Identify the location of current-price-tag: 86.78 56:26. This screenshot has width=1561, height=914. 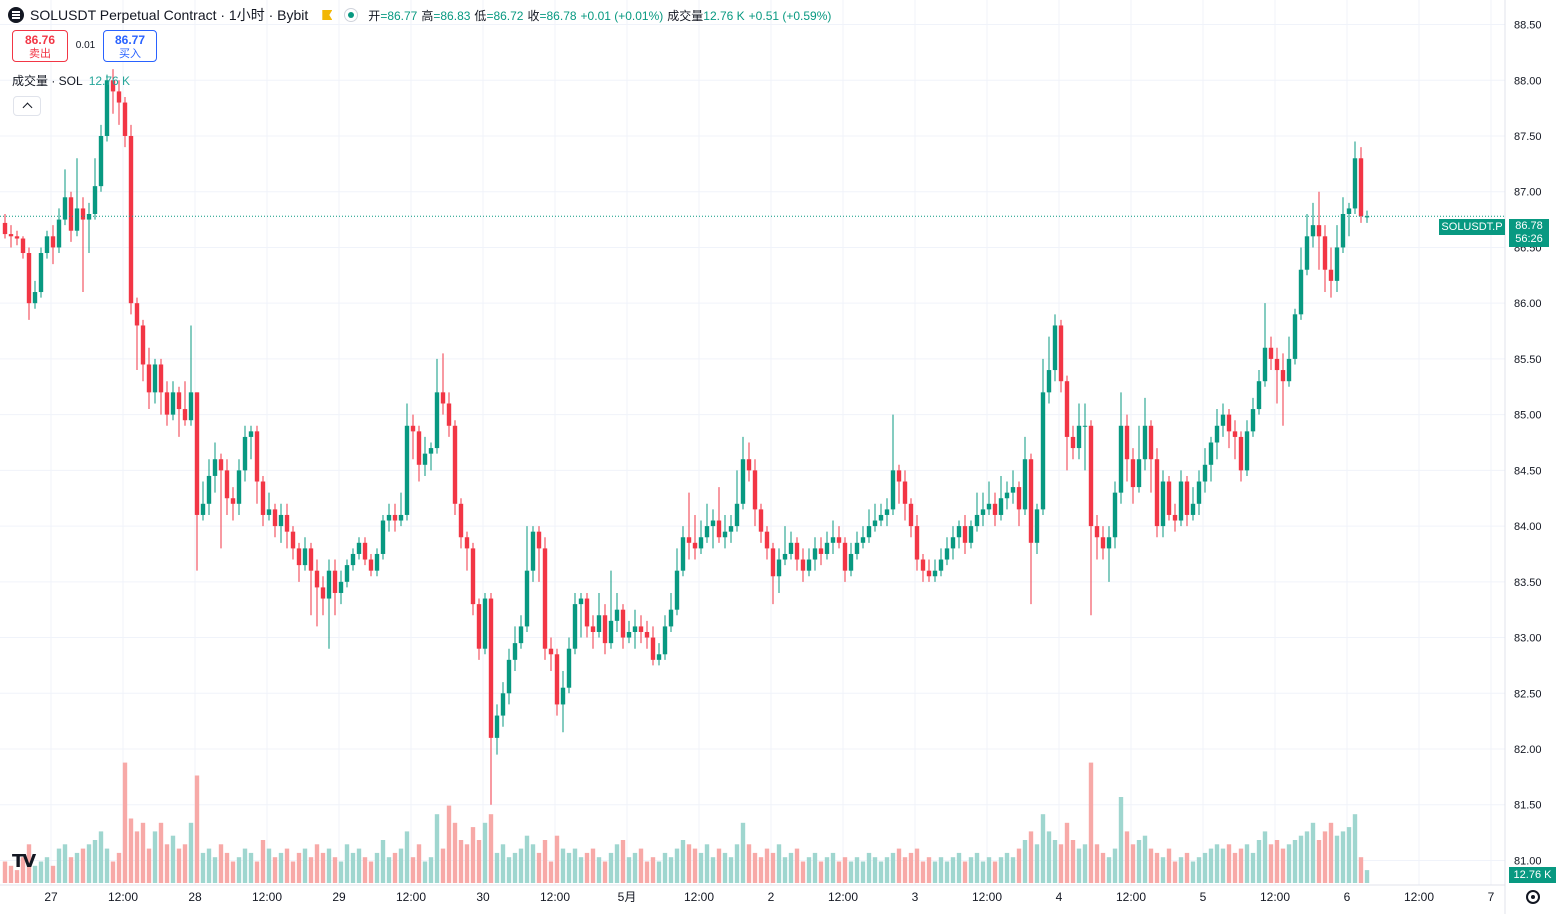
(1529, 233).